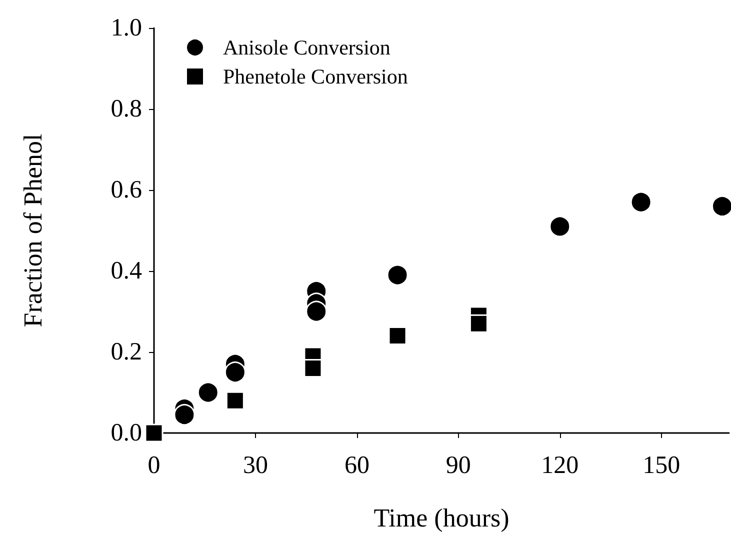  I want to click on y-tick-label: 0.4, so click(126, 271).